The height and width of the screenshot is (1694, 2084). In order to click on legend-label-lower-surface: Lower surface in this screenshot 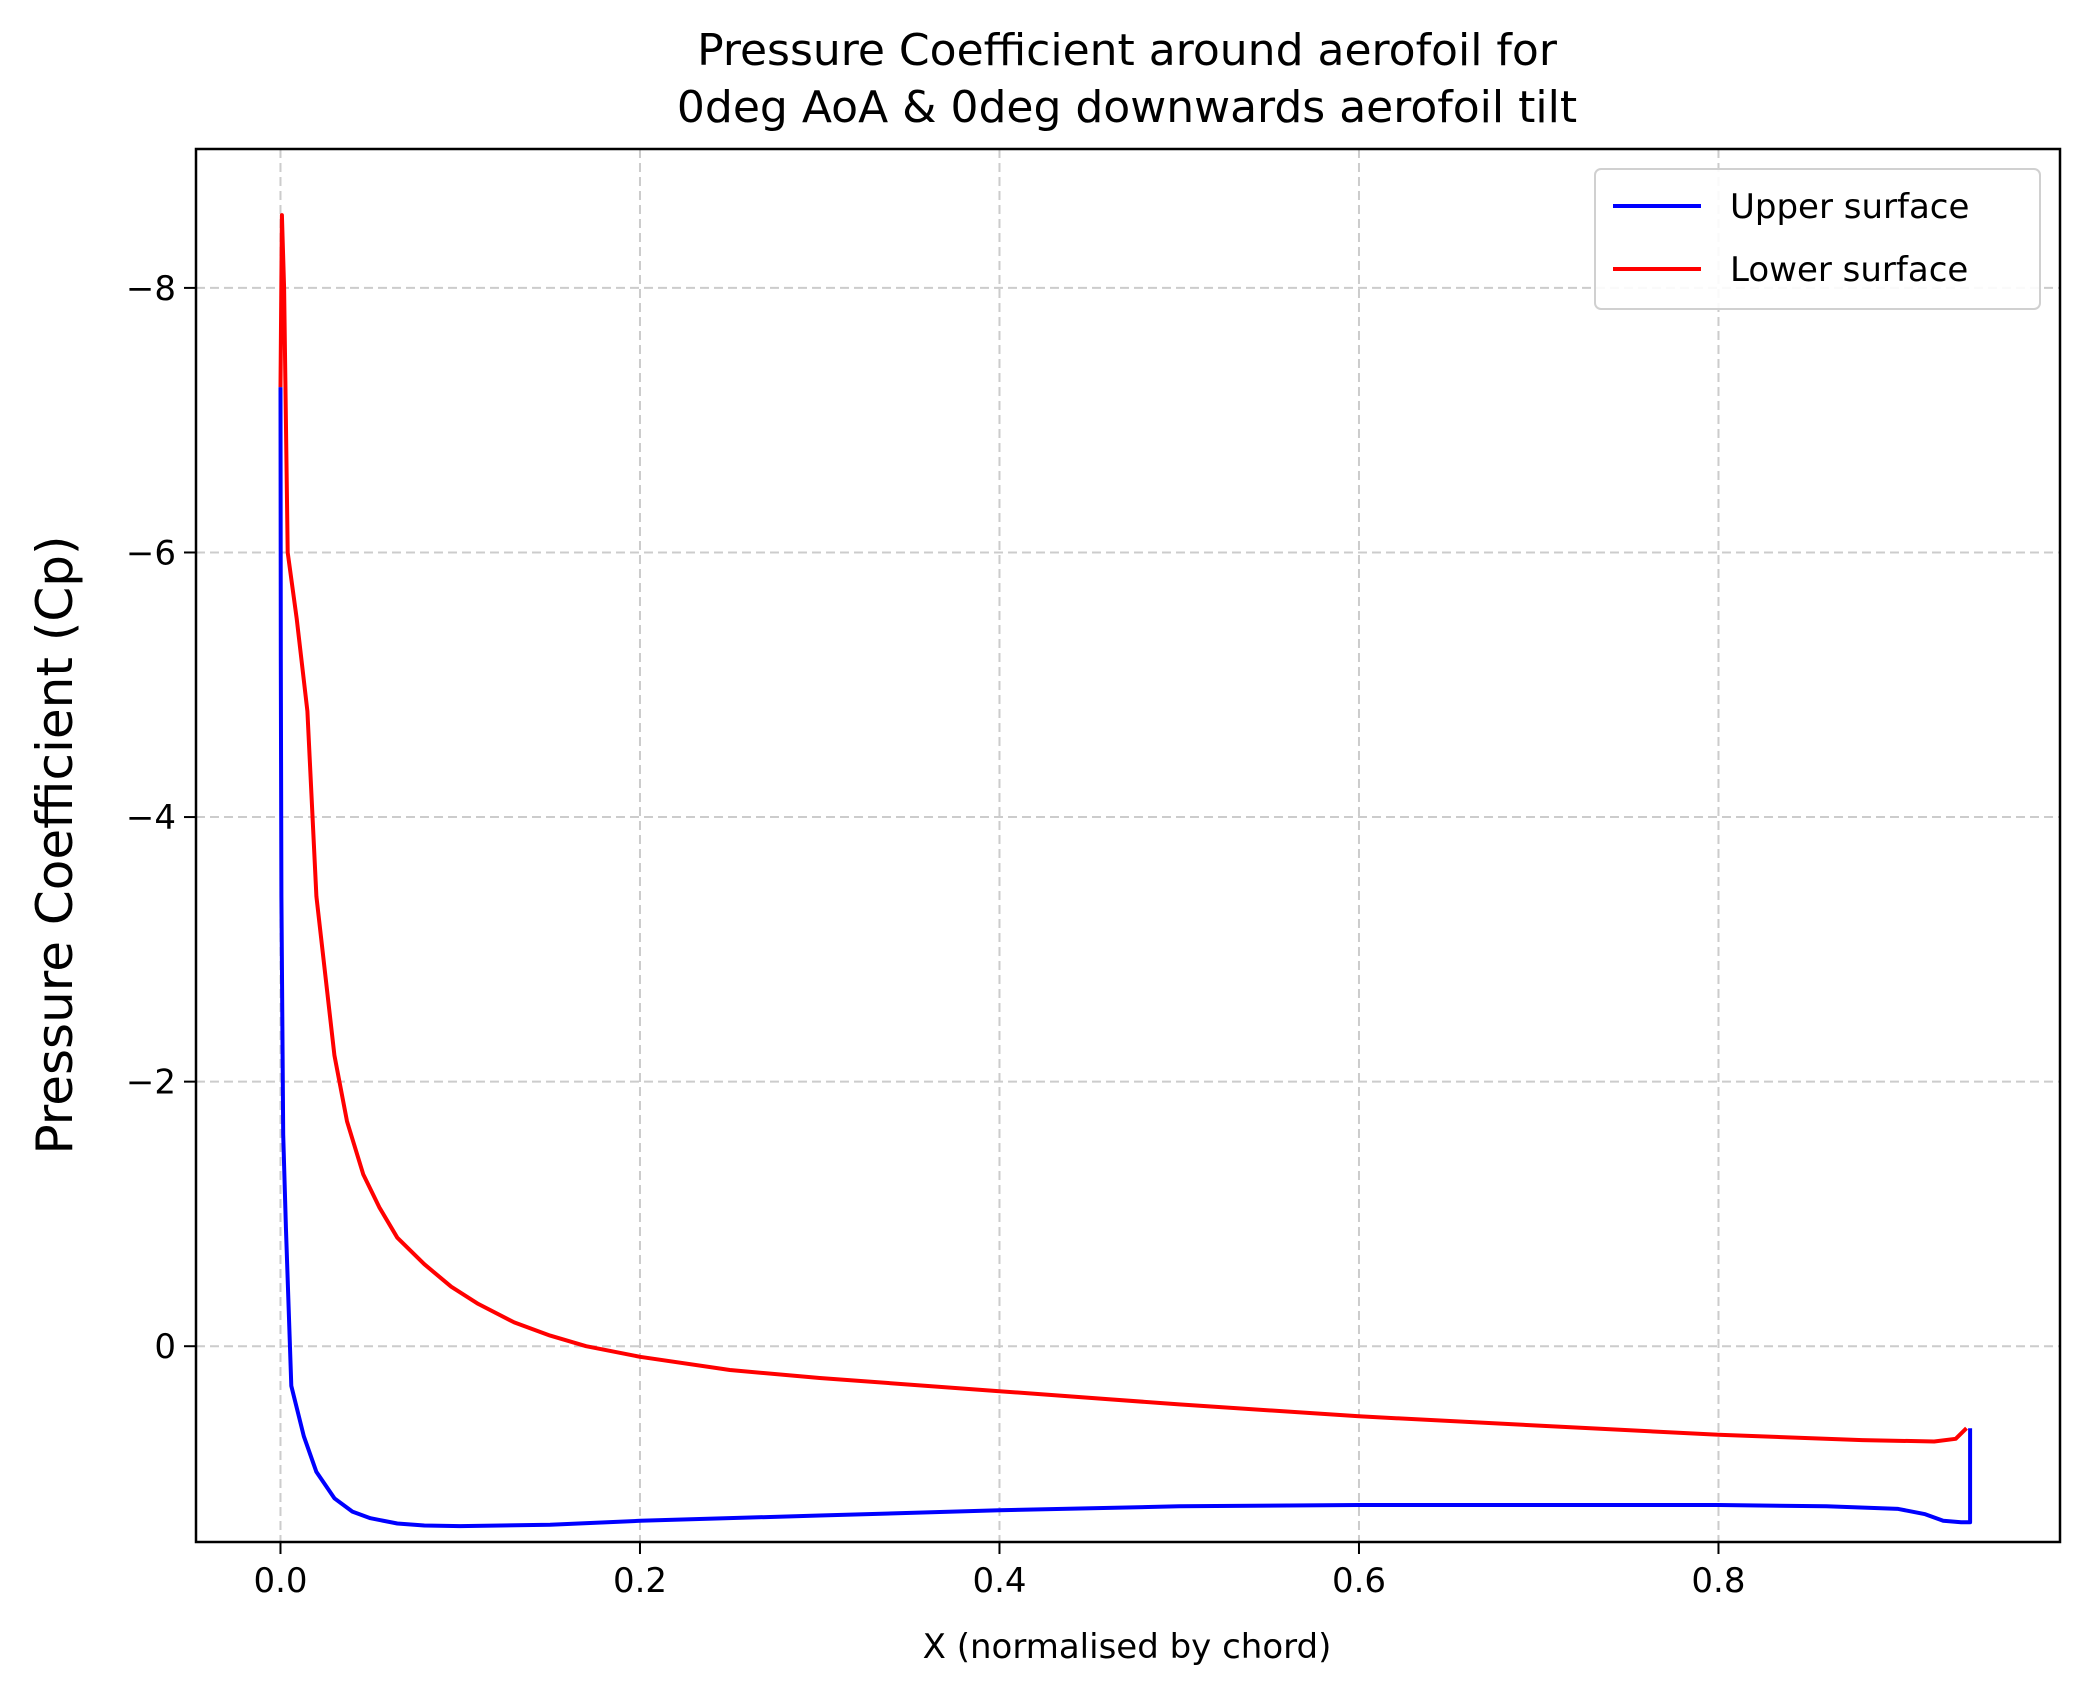, I will do `click(1849, 270)`.